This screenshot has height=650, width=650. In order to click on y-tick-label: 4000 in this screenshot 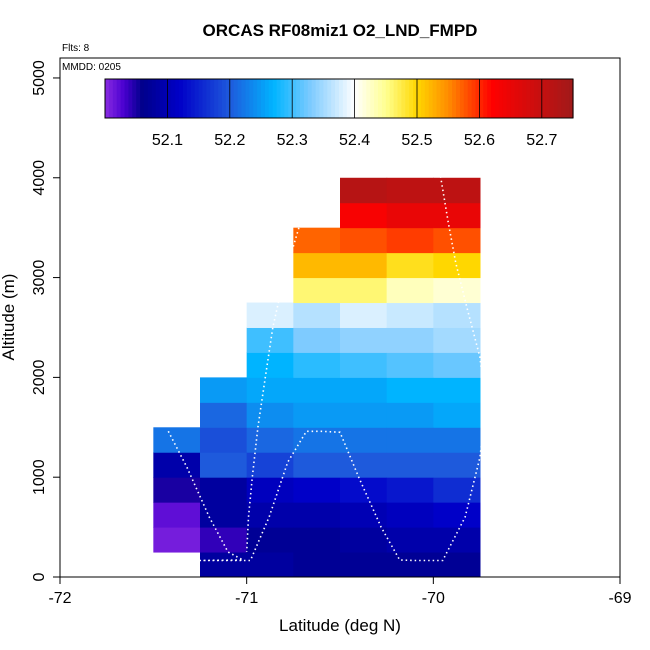, I will do `click(39, 178)`.